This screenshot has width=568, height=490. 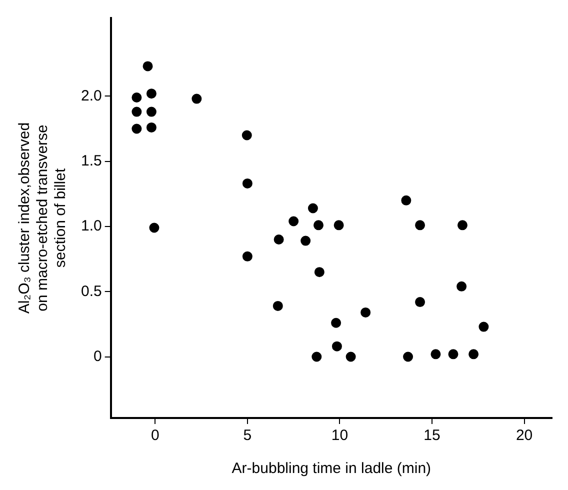 What do you see at coordinates (339, 435) in the screenshot?
I see `x-tick-label: 10` at bounding box center [339, 435].